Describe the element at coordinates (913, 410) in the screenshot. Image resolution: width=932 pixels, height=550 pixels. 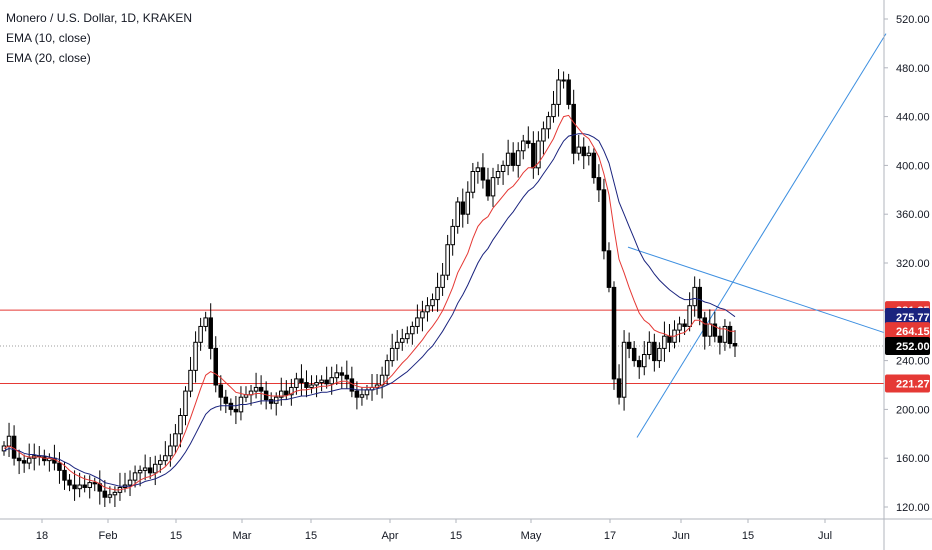
I see `price-tick-label: 200.00` at that location.